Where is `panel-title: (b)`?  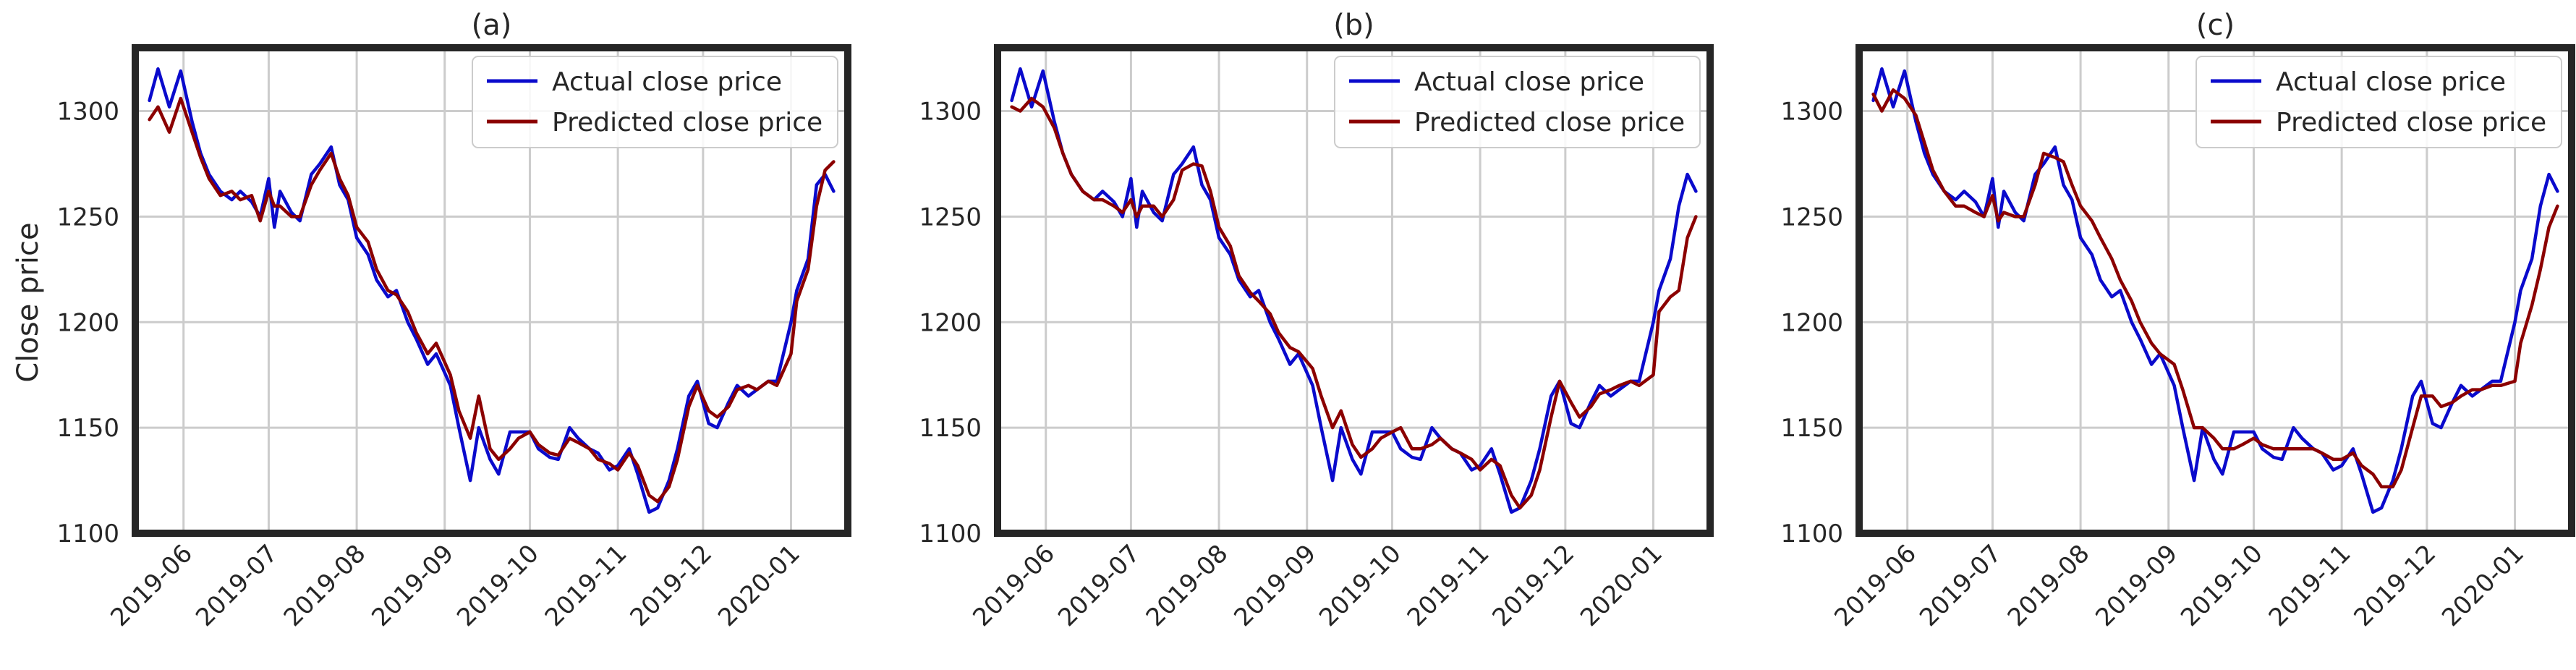
panel-title: (b) is located at coordinates (1353, 26).